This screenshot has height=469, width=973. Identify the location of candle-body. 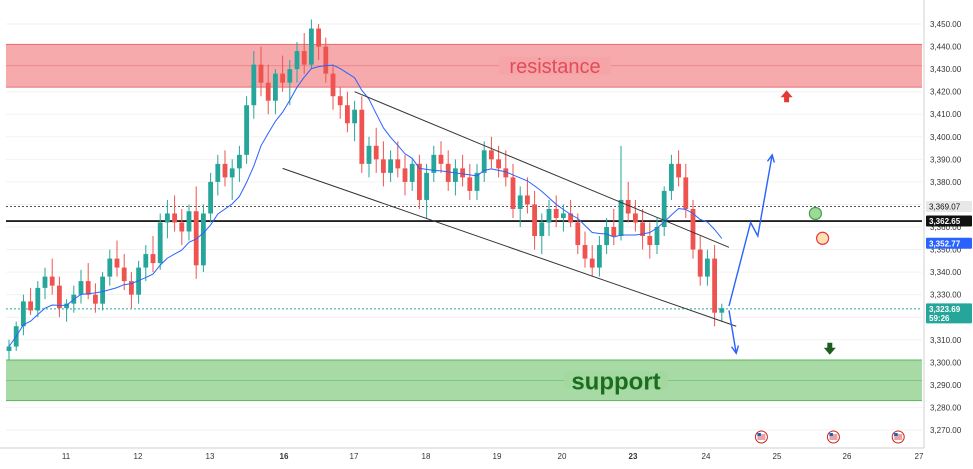
(311, 46).